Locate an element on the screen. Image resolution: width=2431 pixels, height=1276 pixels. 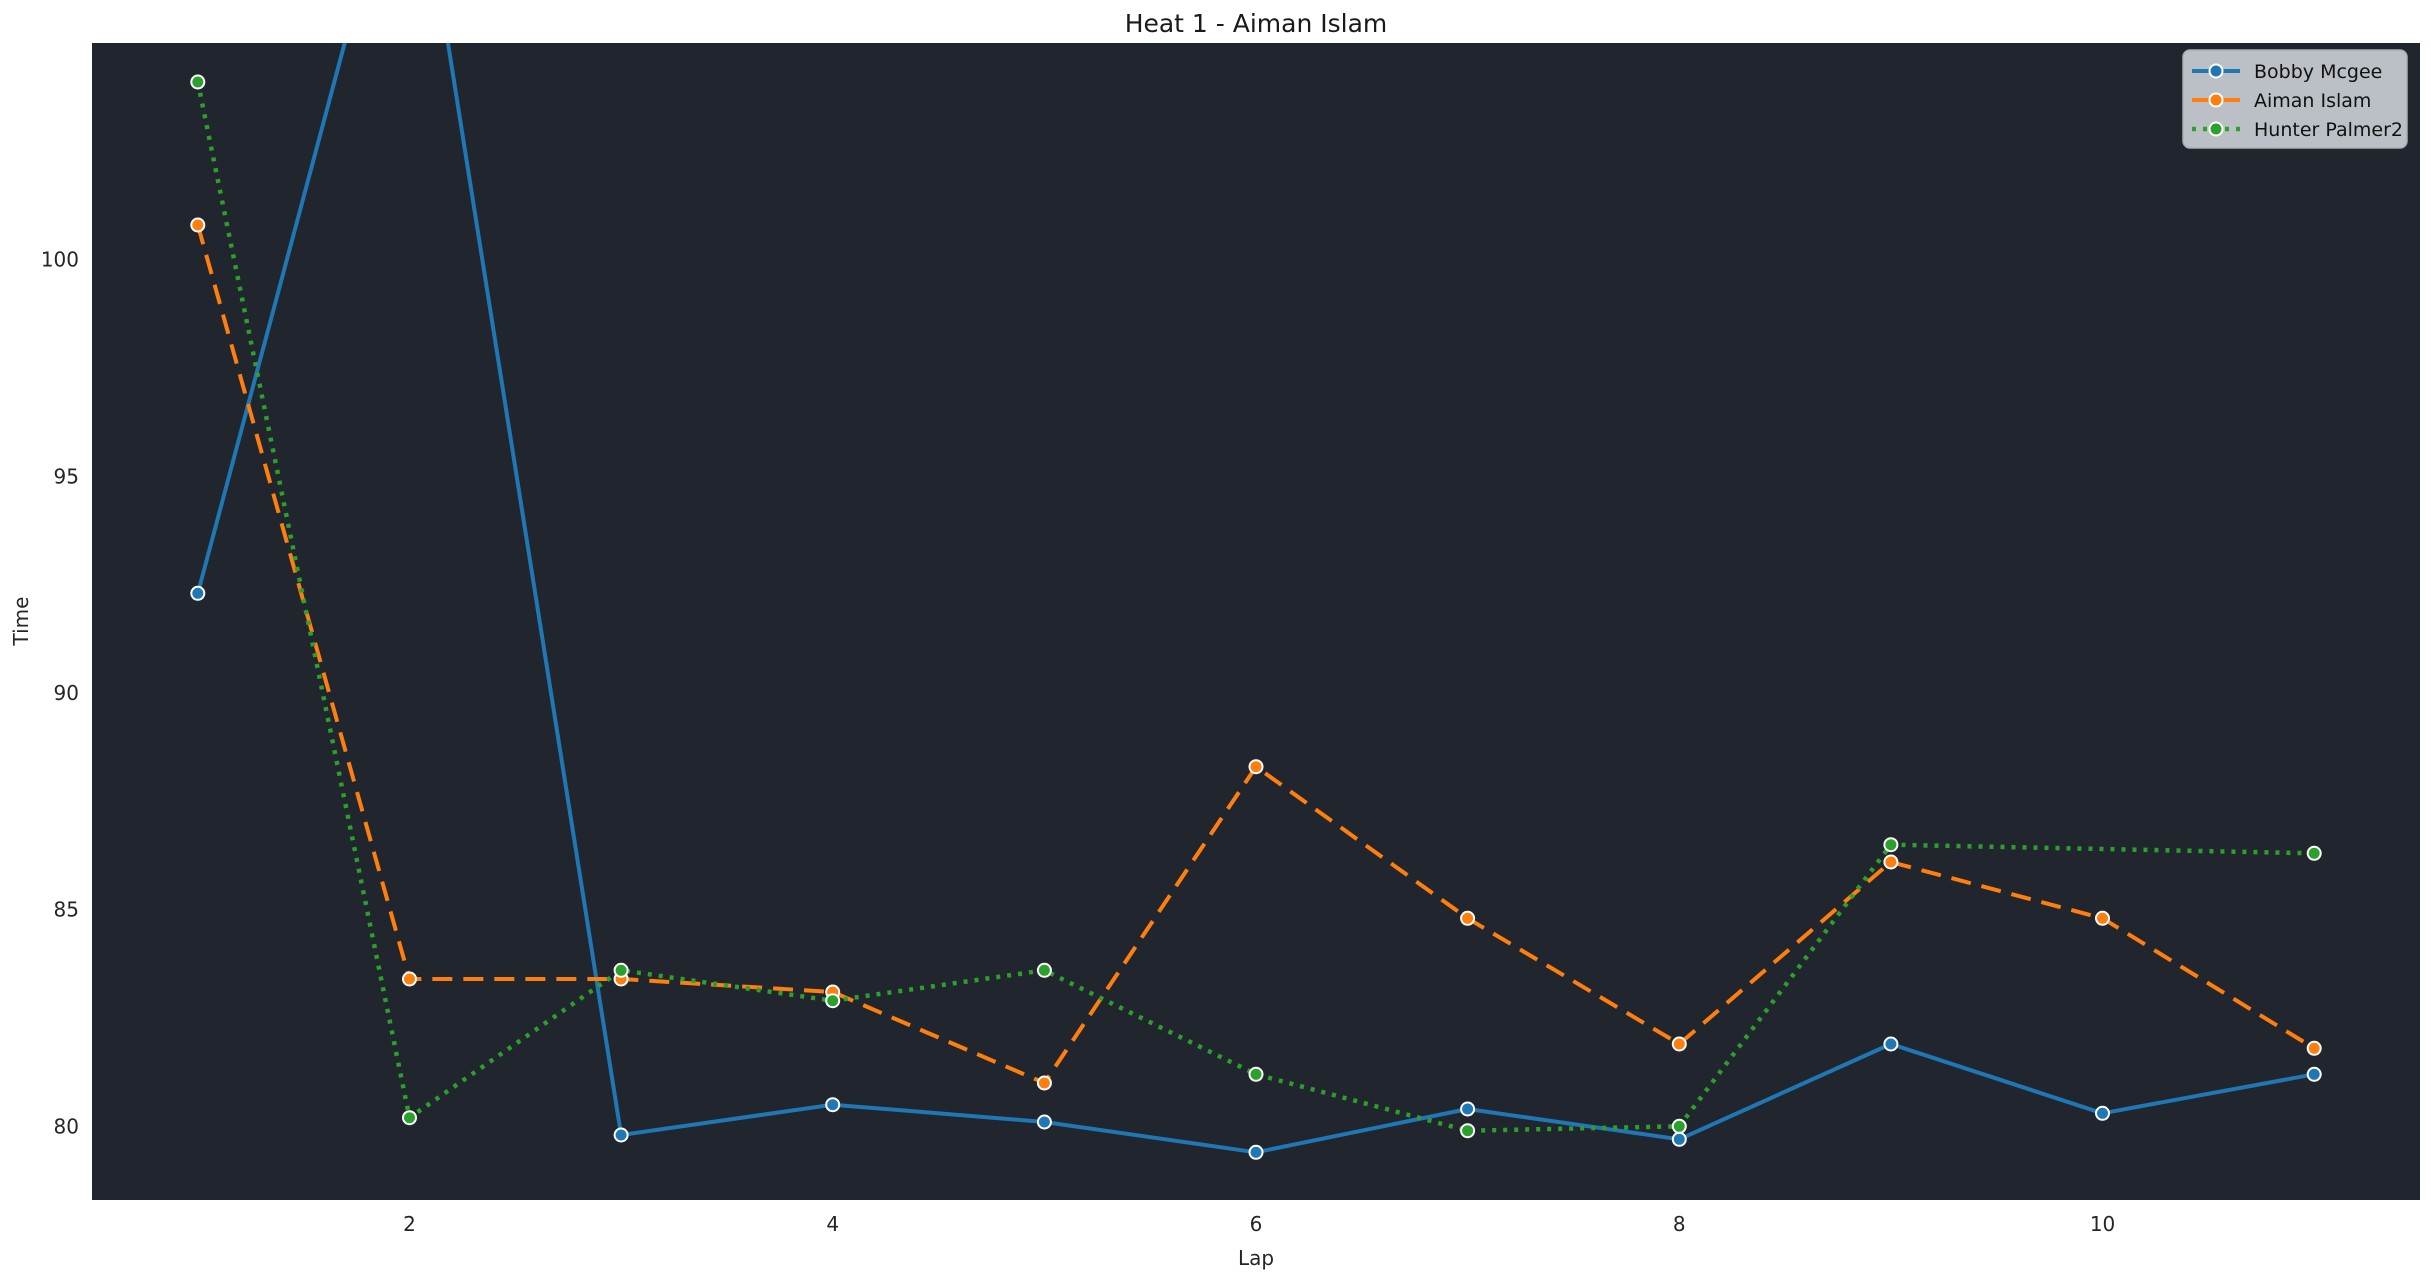
y-tick-label: 90 is located at coordinates (66, 693).